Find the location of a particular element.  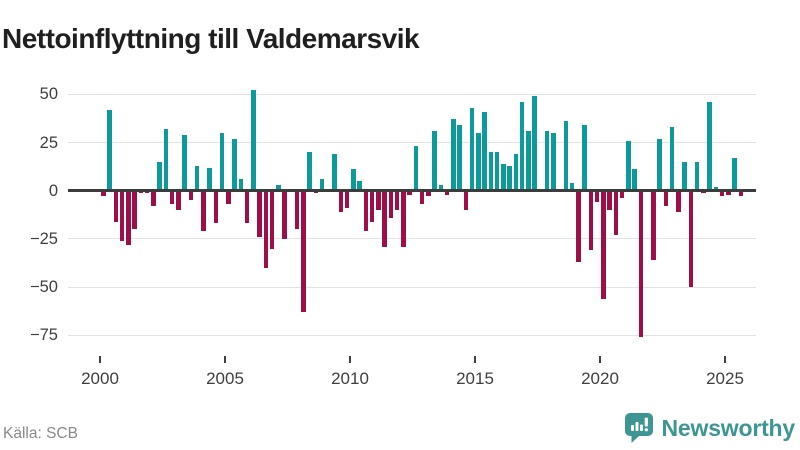

bar-2020-q2 is located at coordinates (609, 200).